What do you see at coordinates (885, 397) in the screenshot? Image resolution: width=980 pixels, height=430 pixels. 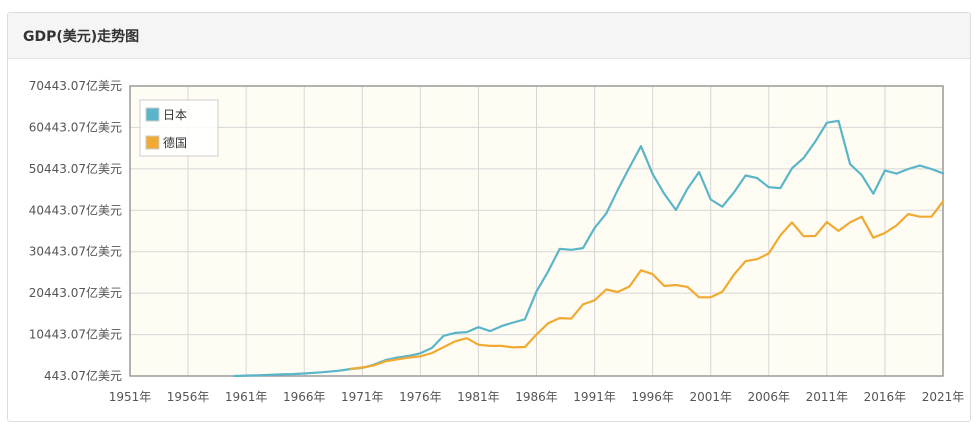 I see `x-tick-label: 2016年` at bounding box center [885, 397].